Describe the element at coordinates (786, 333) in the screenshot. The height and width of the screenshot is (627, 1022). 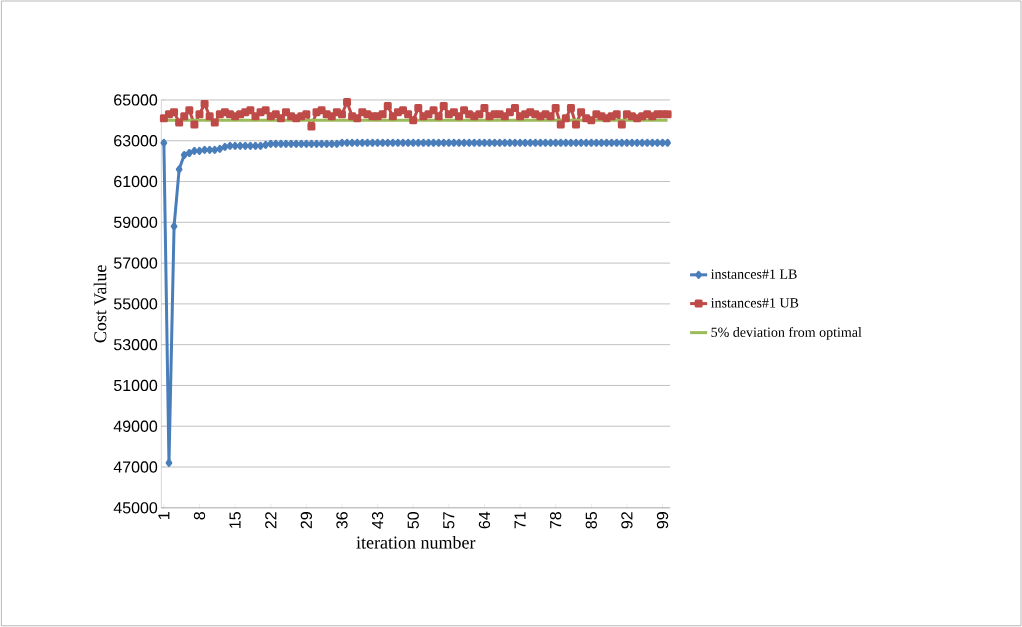
I see `legend-label: 5% deviation from optimal` at that location.